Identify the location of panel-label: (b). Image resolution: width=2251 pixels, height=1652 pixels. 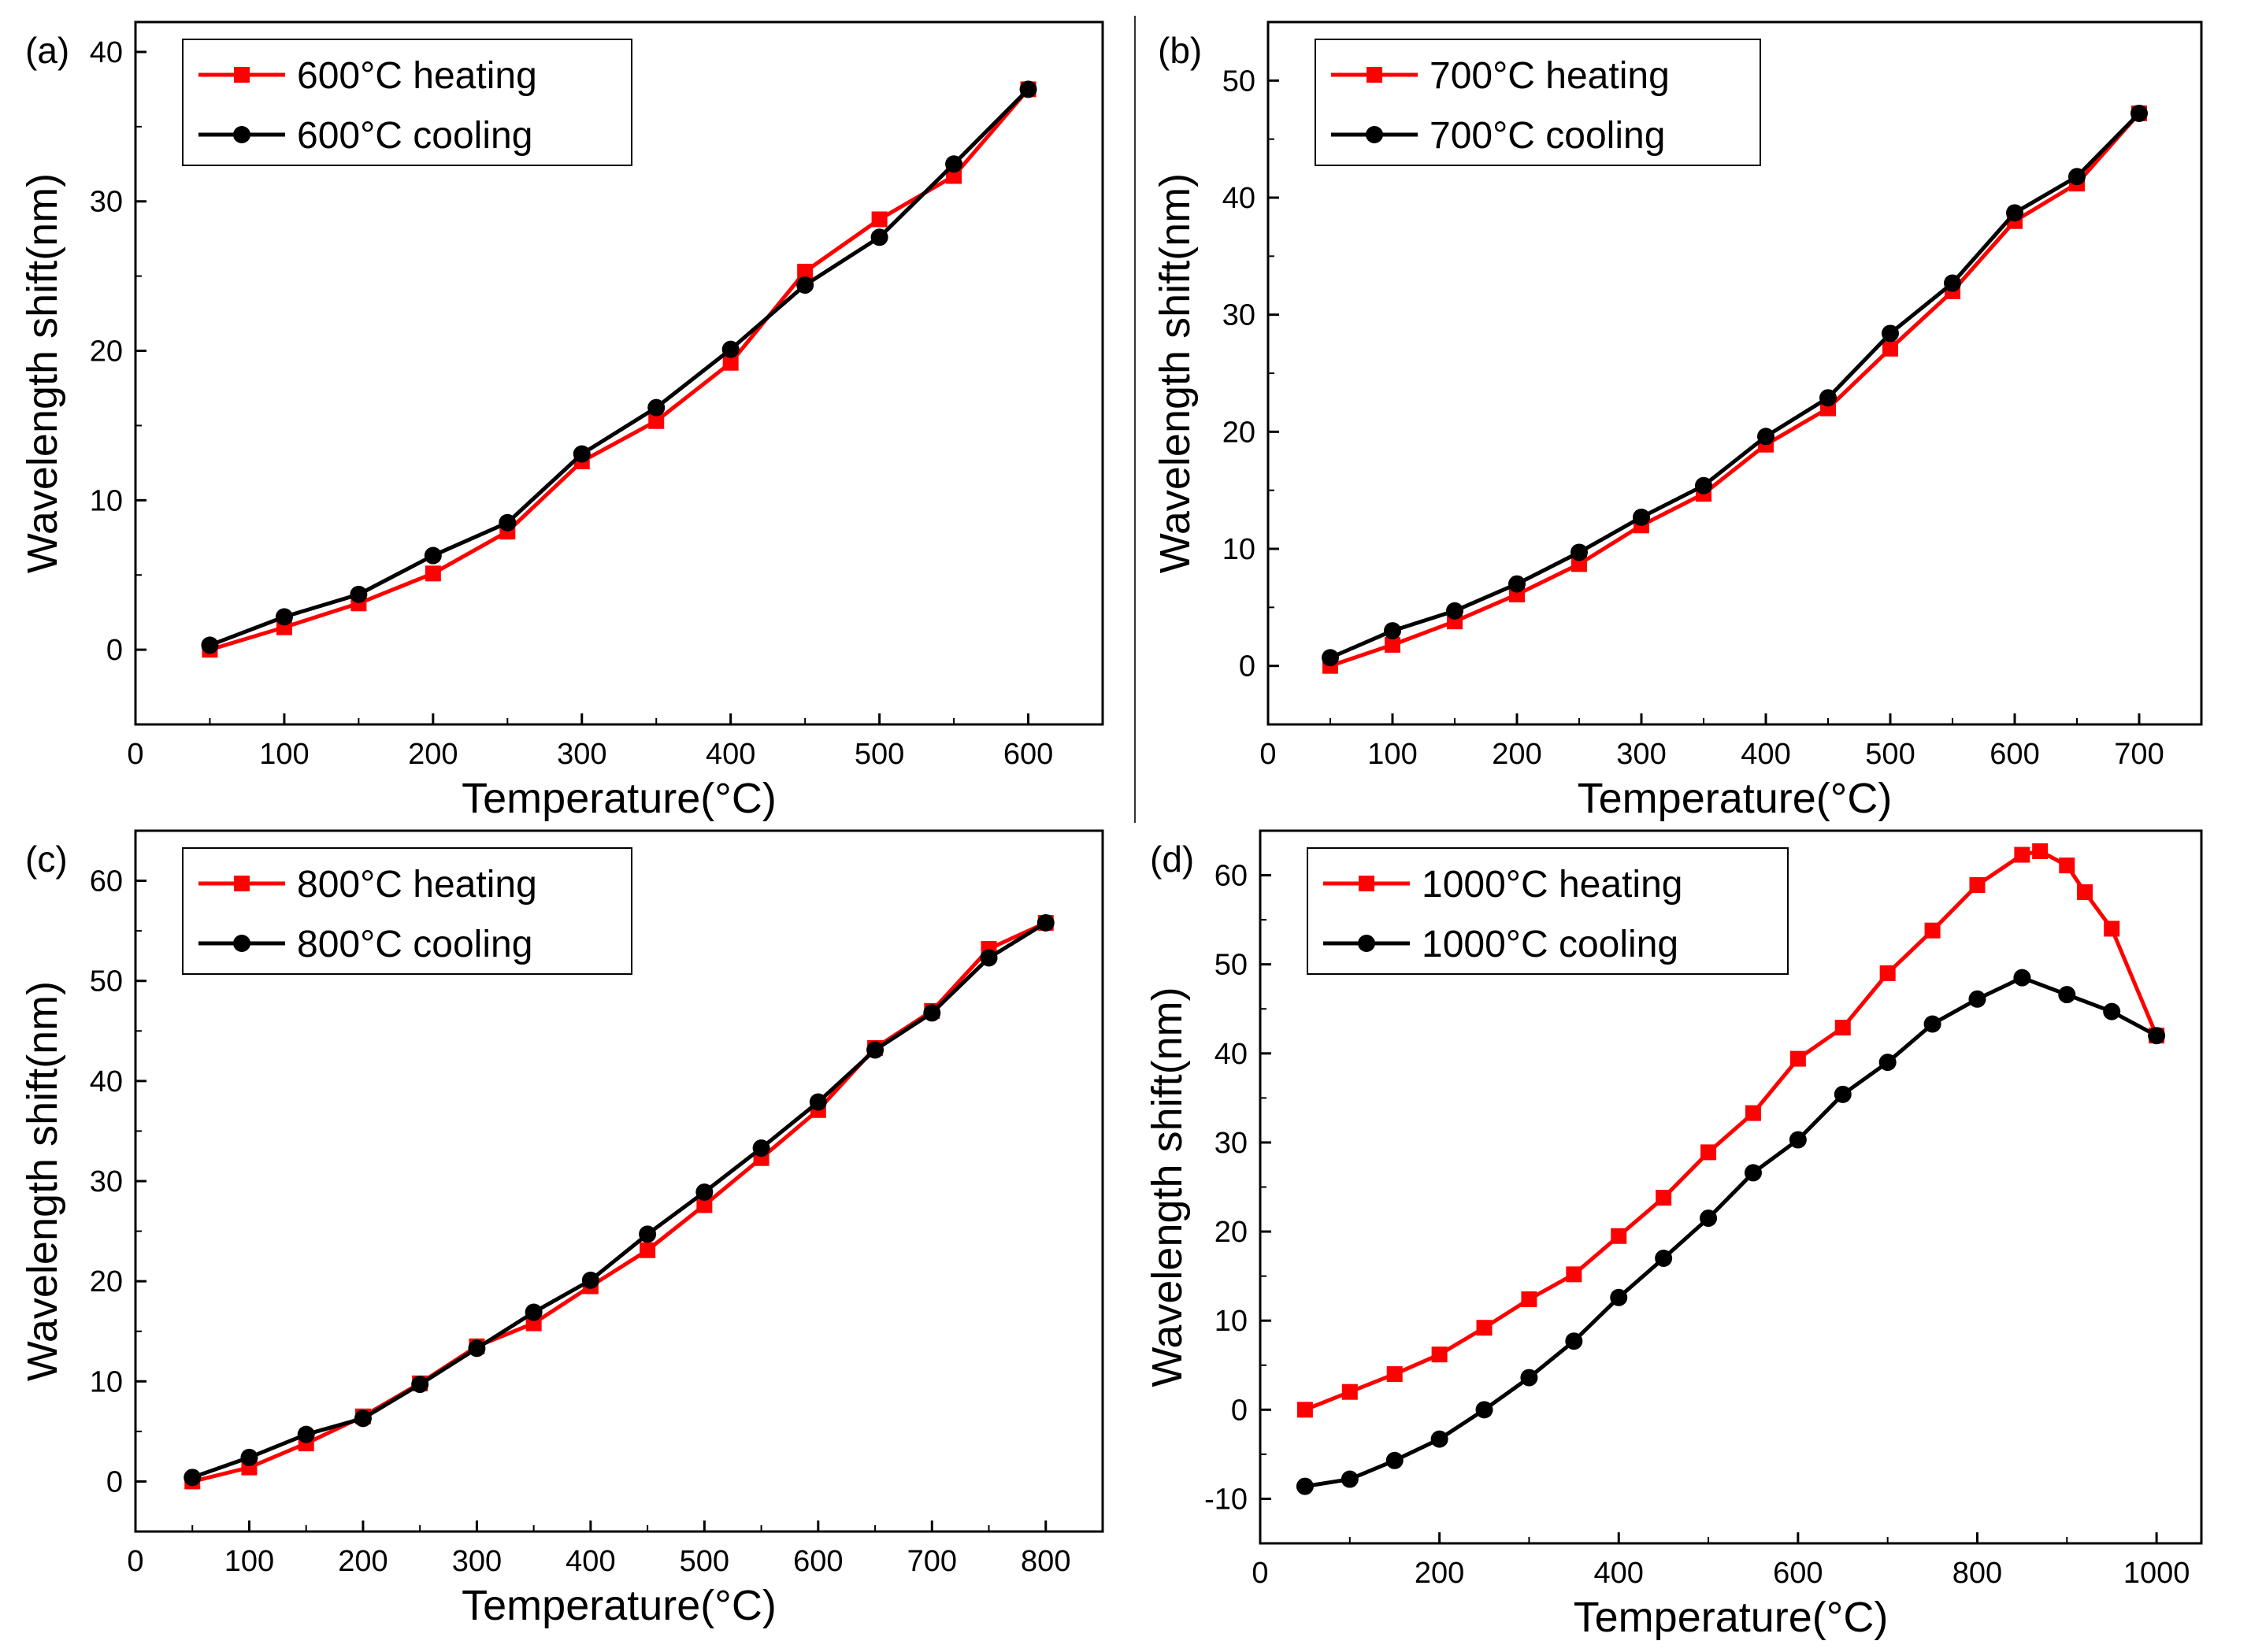
(1180, 50).